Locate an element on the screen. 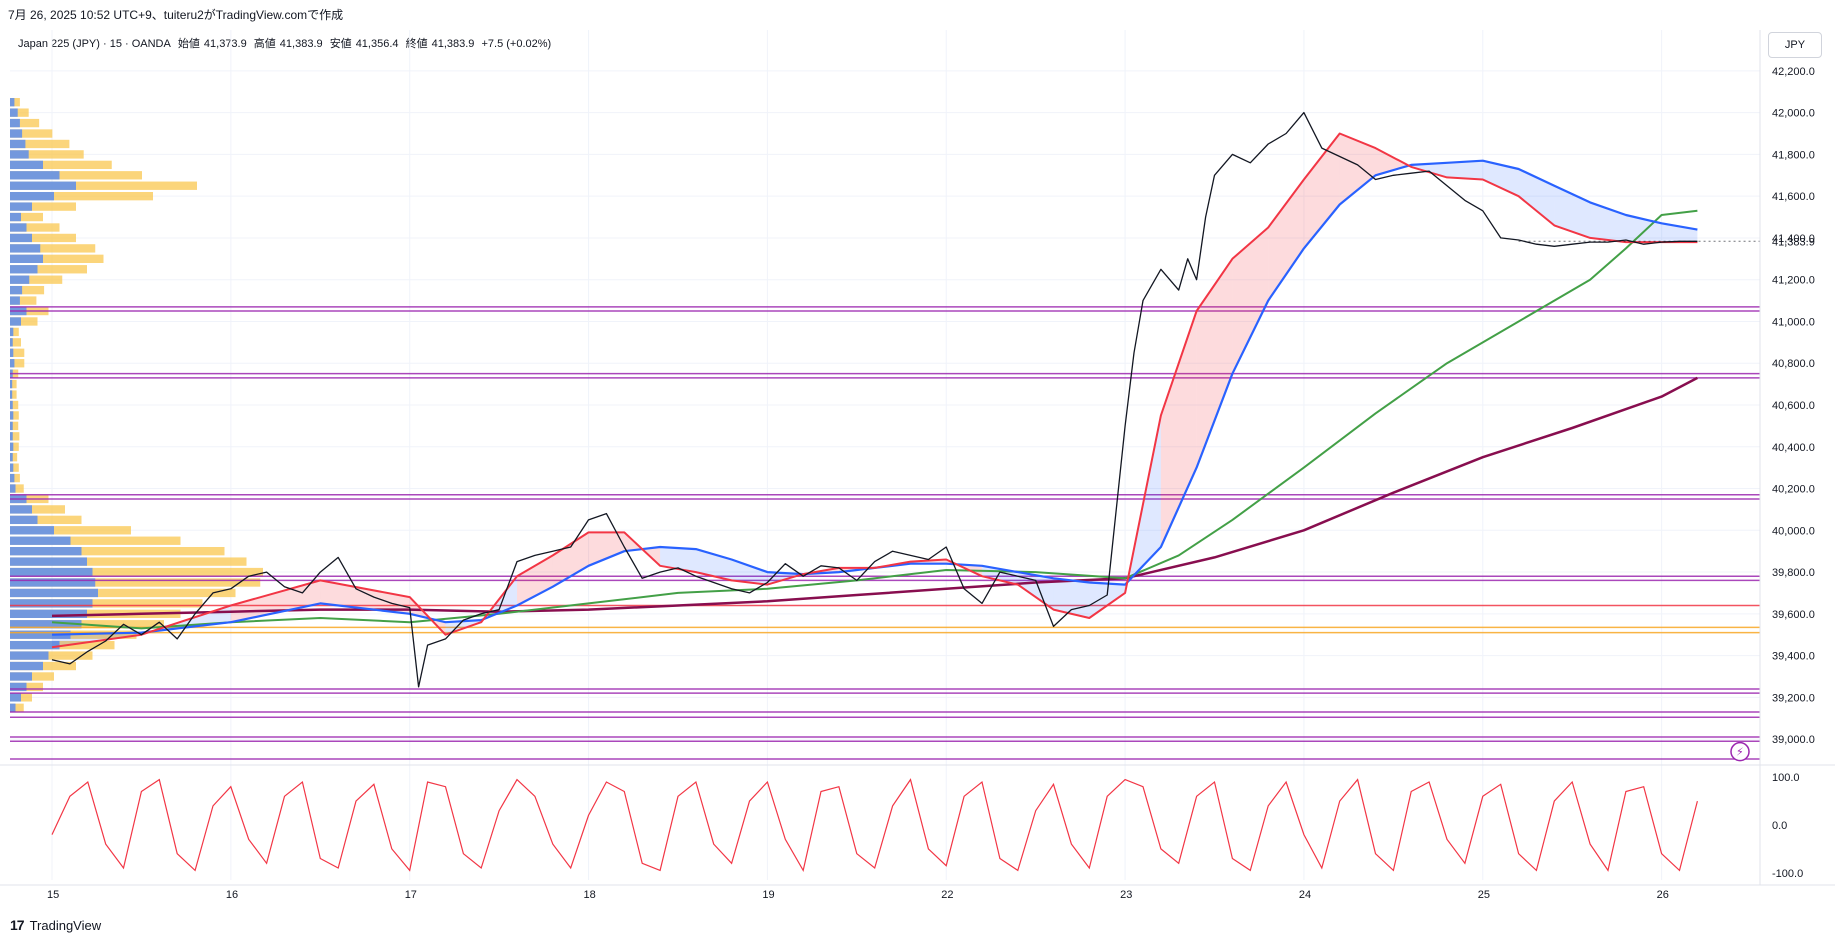 The image size is (1835, 941). currency-button: JPY is located at coordinates (1795, 45).